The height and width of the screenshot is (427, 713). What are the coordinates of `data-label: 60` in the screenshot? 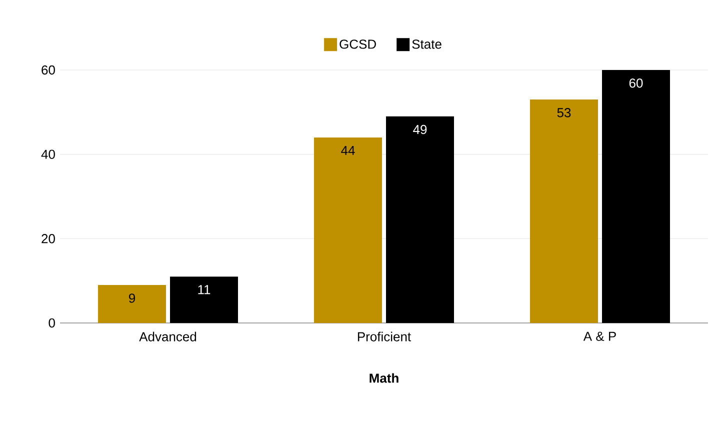 It's located at (636, 83).